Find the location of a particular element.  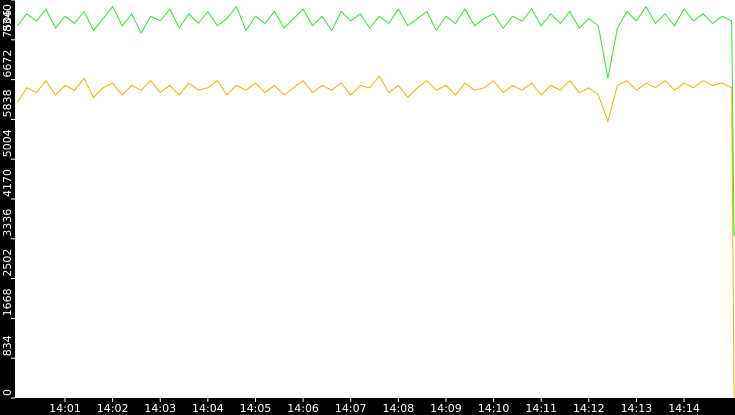

y-tick-label: 7506 is located at coordinates (7, 24).